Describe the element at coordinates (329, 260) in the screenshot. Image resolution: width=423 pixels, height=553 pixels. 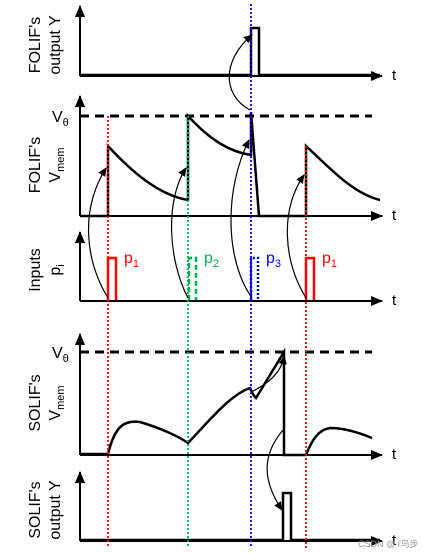
I see `pulse-label-p1-second: p1` at that location.